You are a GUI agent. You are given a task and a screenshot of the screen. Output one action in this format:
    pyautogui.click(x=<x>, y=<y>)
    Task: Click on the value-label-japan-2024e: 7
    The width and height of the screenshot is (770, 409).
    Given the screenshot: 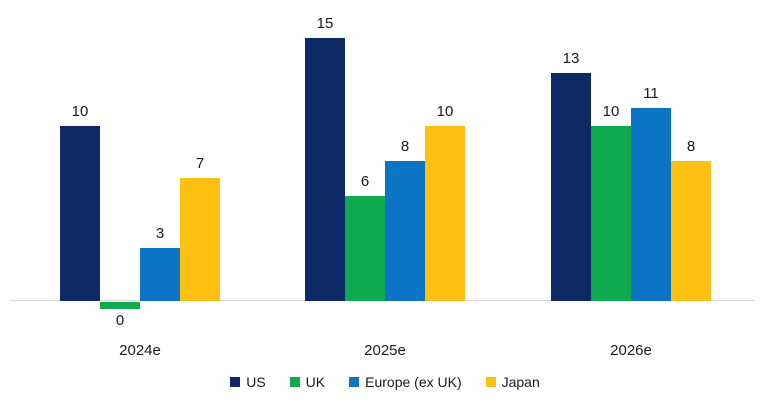 What is the action you would take?
    pyautogui.click(x=200, y=163)
    